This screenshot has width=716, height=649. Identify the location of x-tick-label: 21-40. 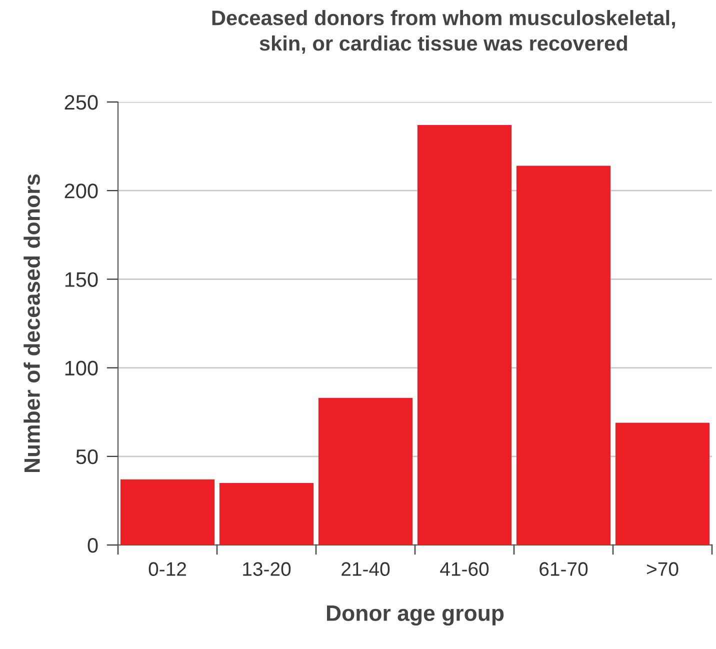
(366, 569).